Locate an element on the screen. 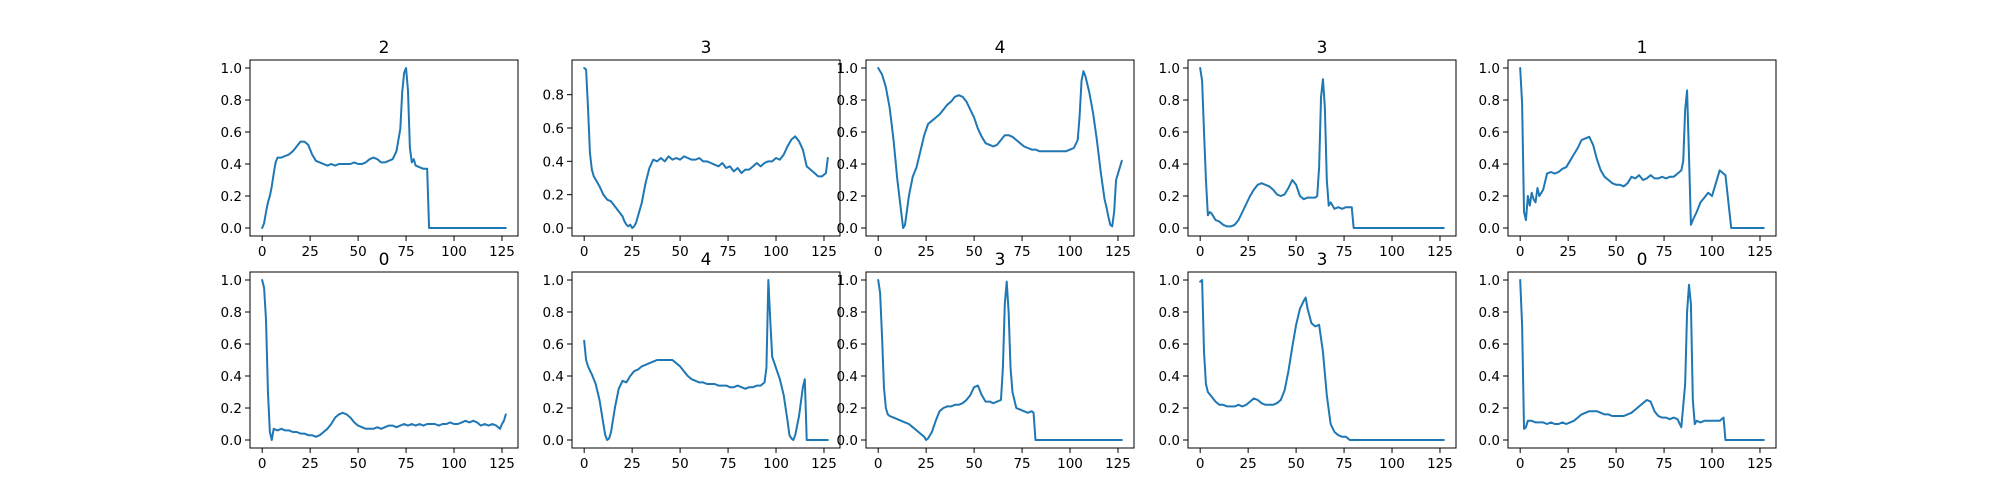  subplot-title: 1 is located at coordinates (1642, 48).